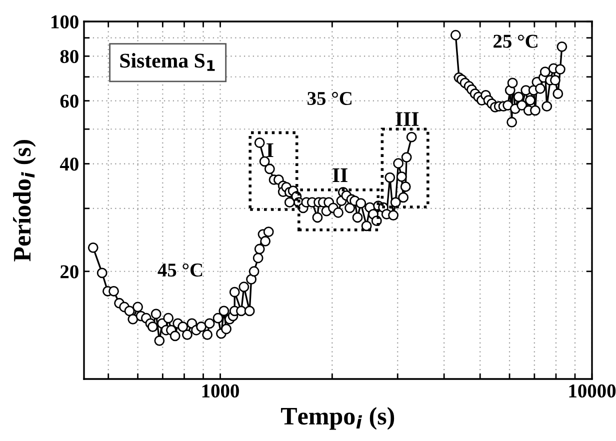 The height and width of the screenshot is (441, 616). I want to click on annotation: I, so click(270, 150).